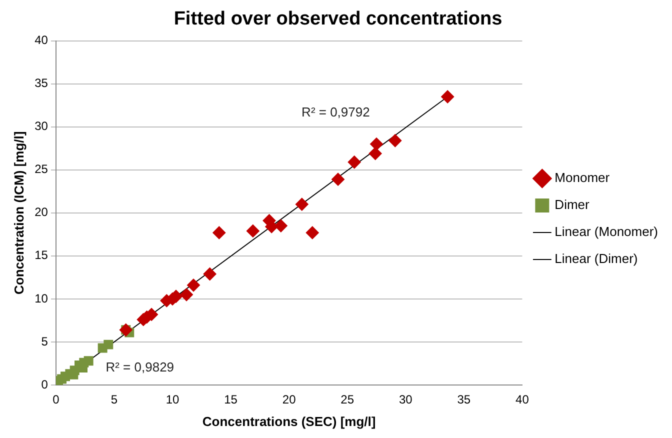  Describe the element at coordinates (596, 258) in the screenshot. I see `legend-label: Linear (Dimer)` at that location.